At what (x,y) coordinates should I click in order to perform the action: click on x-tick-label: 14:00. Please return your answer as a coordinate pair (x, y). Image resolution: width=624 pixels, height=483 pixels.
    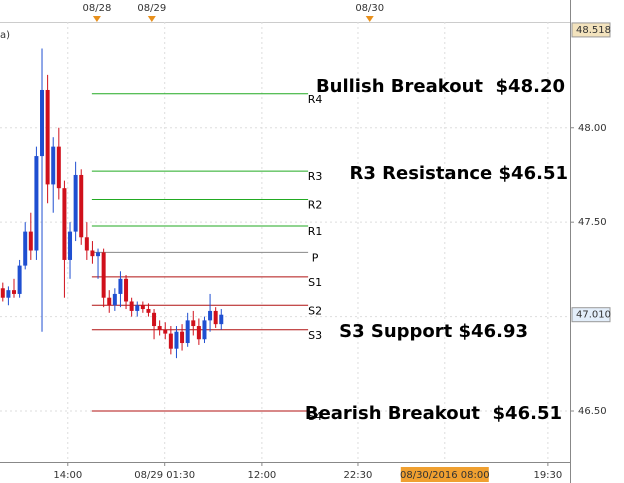
    Looking at the image, I should click on (67, 475).